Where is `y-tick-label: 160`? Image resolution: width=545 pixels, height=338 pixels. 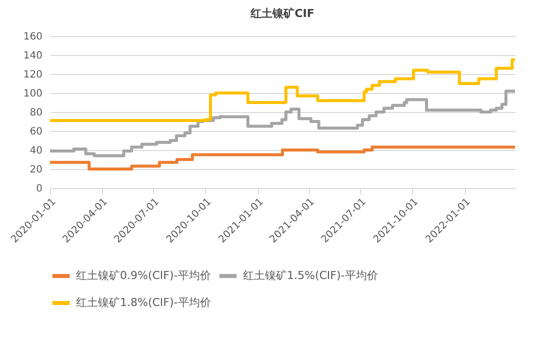
y-tick-label: 160 is located at coordinates (32, 37).